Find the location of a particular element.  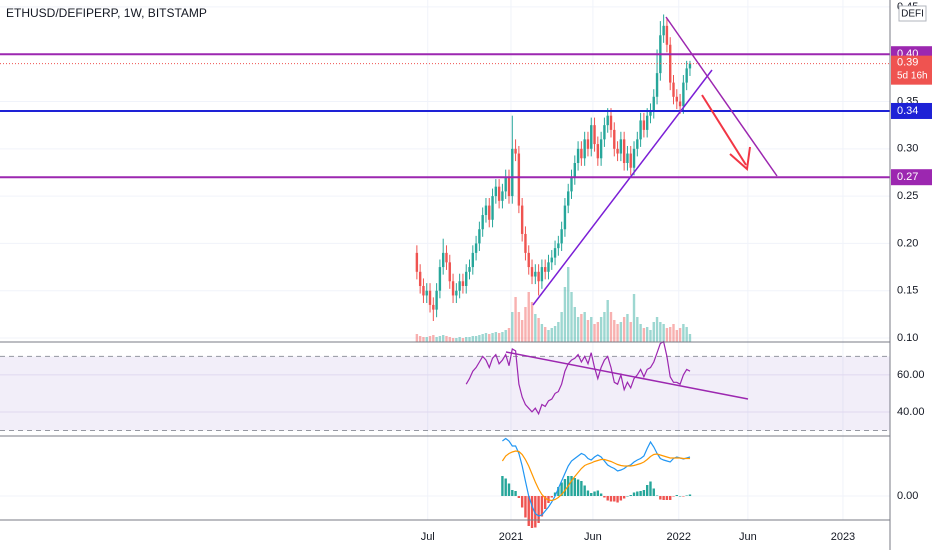

x-tick-label: 2022 is located at coordinates (679, 537).